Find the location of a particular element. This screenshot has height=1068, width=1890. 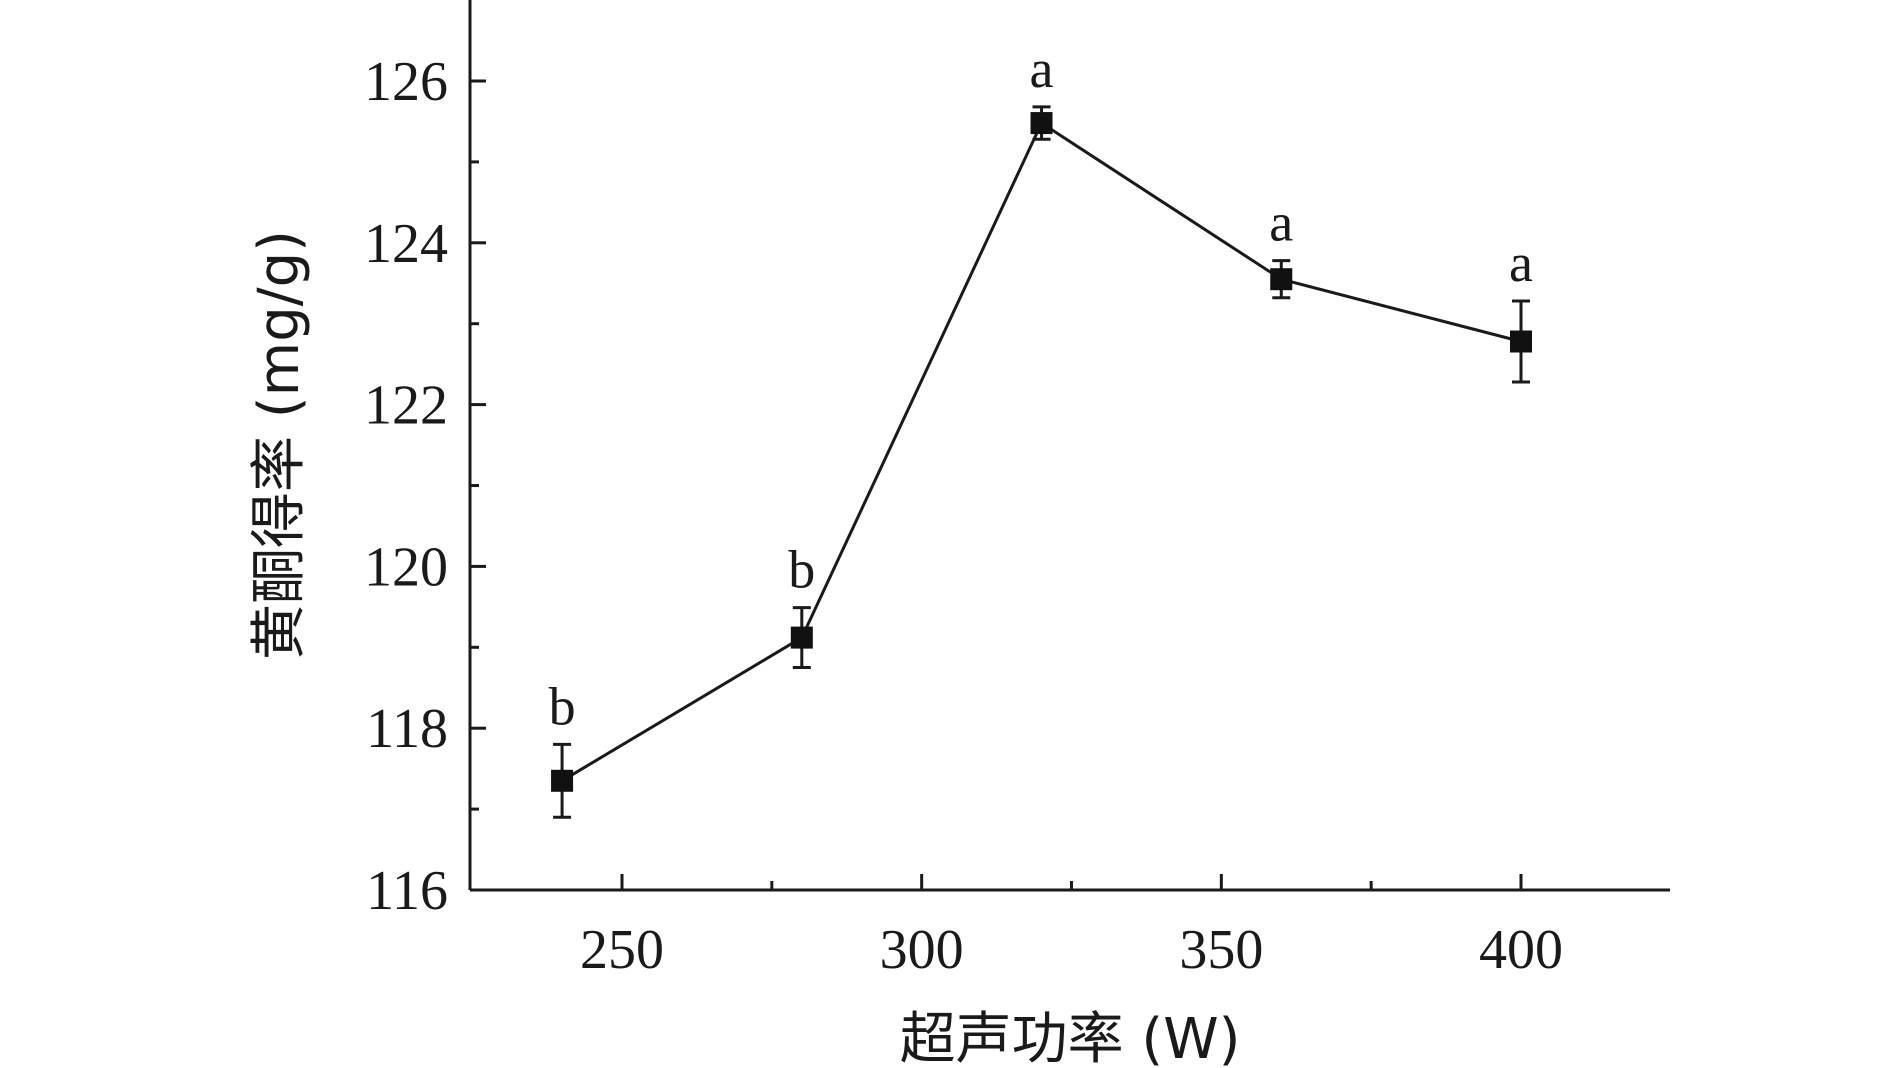

y-tick-label: 124 is located at coordinates (406, 244).